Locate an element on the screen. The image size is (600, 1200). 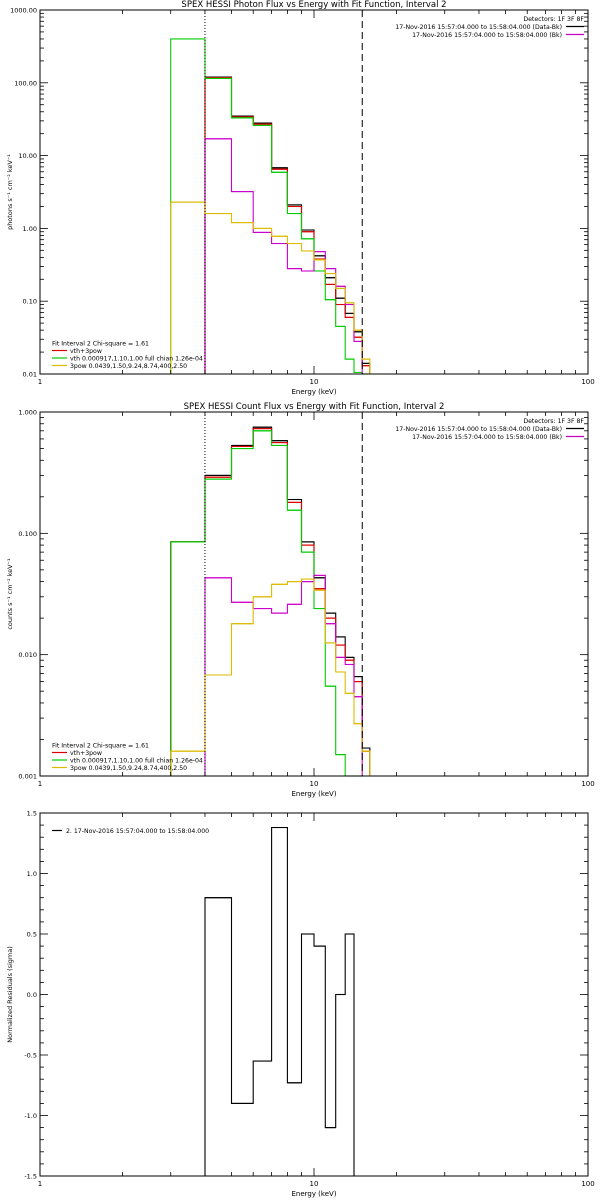
series-residuals is located at coordinates (279, 1001).